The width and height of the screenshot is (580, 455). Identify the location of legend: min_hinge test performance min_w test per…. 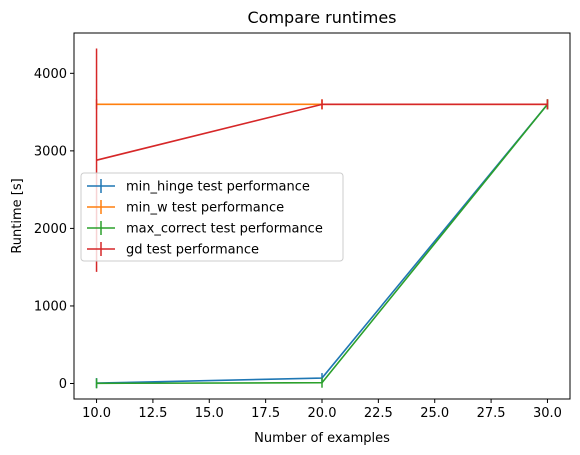
(212, 217).